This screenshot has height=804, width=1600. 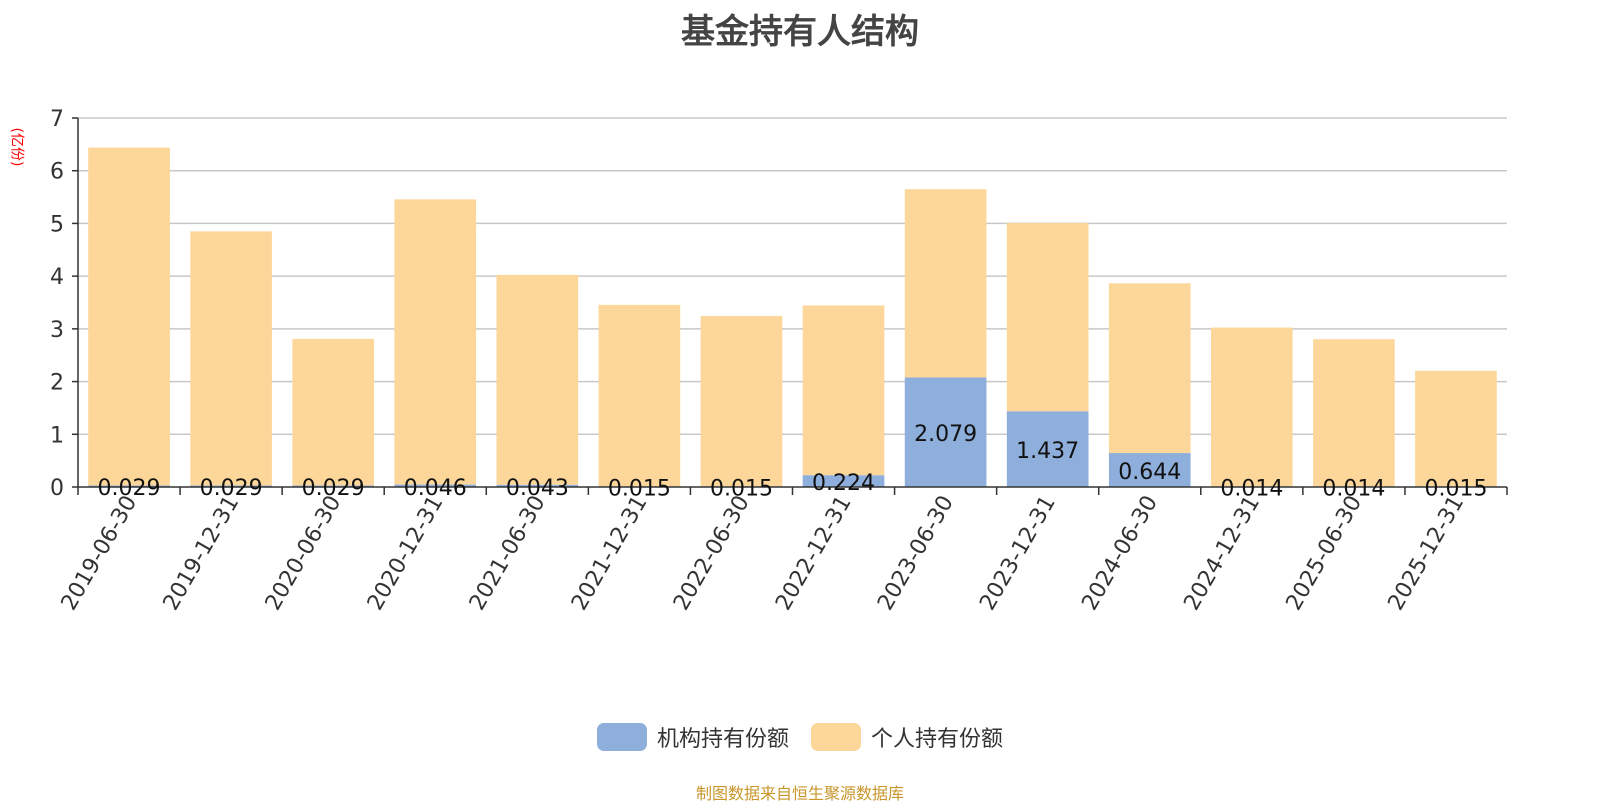 What do you see at coordinates (57, 330) in the screenshot?
I see `y-tick-label: 3` at bounding box center [57, 330].